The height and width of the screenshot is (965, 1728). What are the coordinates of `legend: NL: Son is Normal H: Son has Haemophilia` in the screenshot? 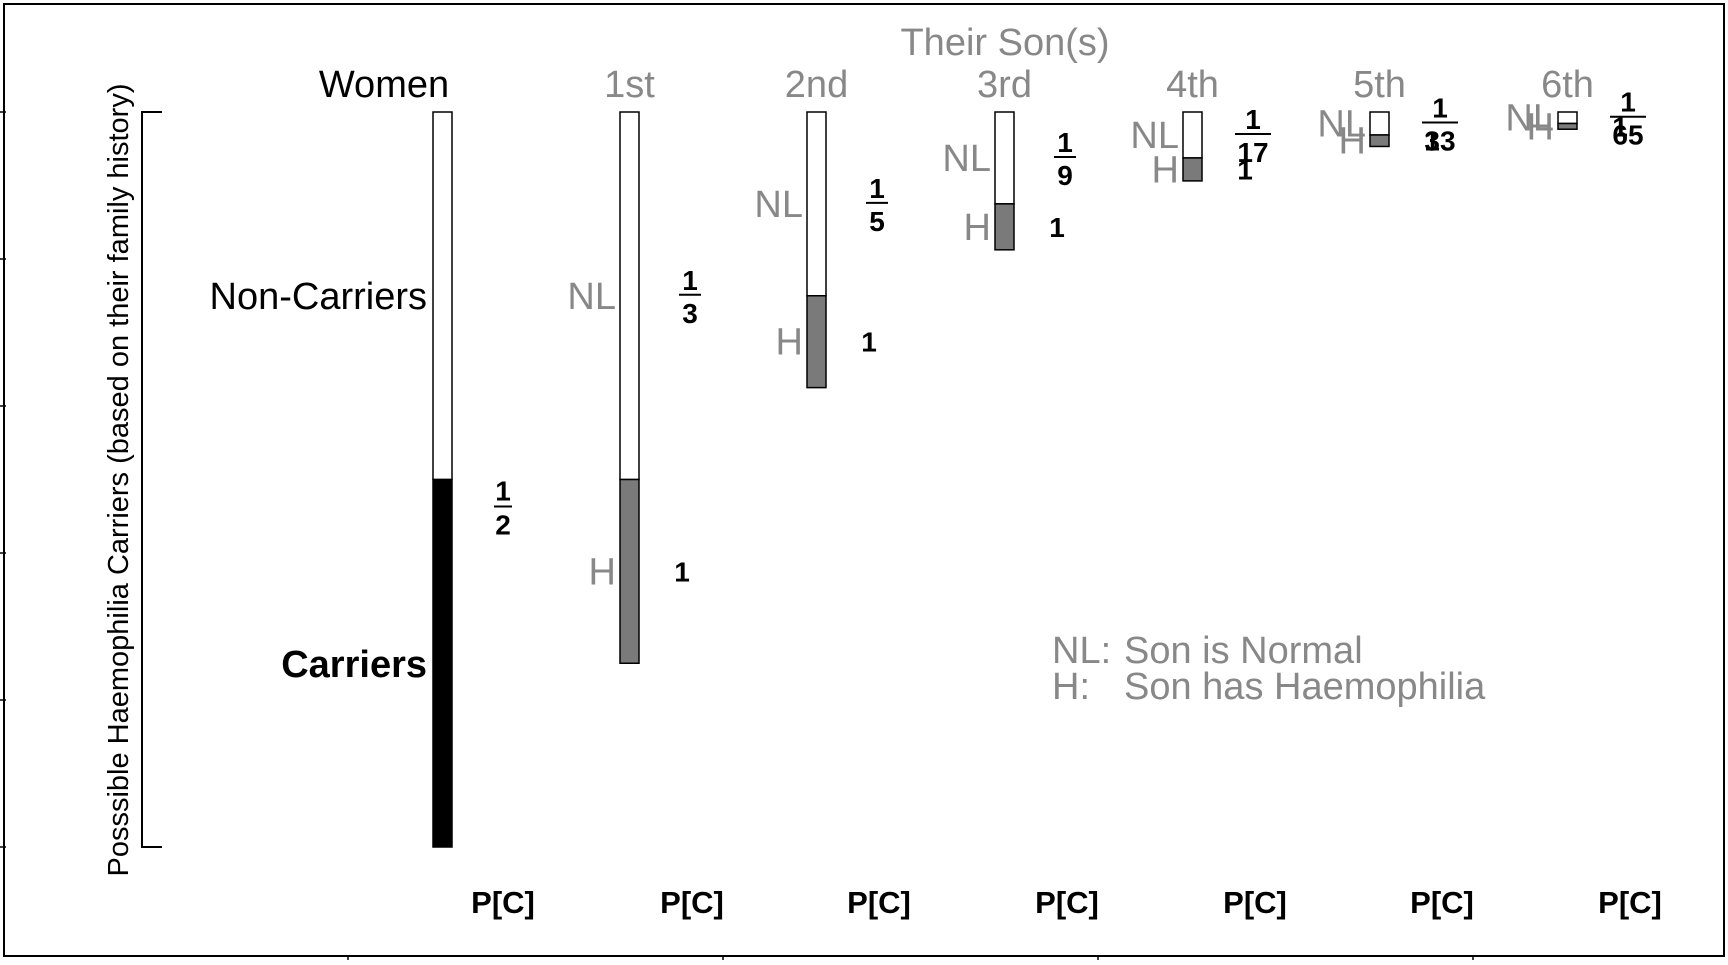 It's located at (1269, 669).